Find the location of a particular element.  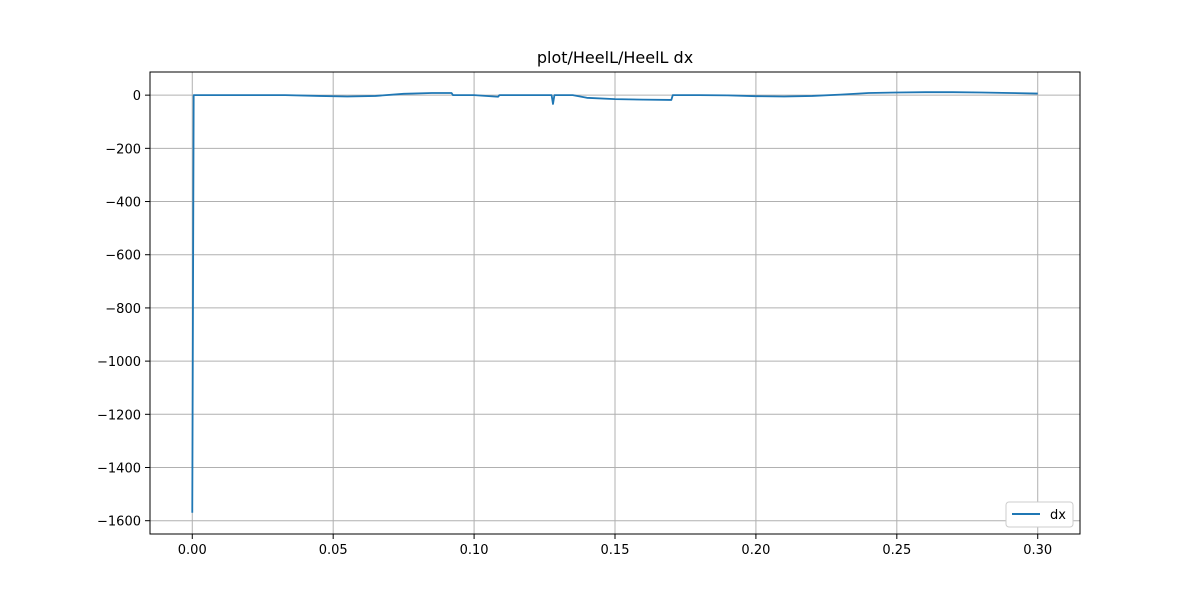

x-tick-label: 0.20 is located at coordinates (755, 550).